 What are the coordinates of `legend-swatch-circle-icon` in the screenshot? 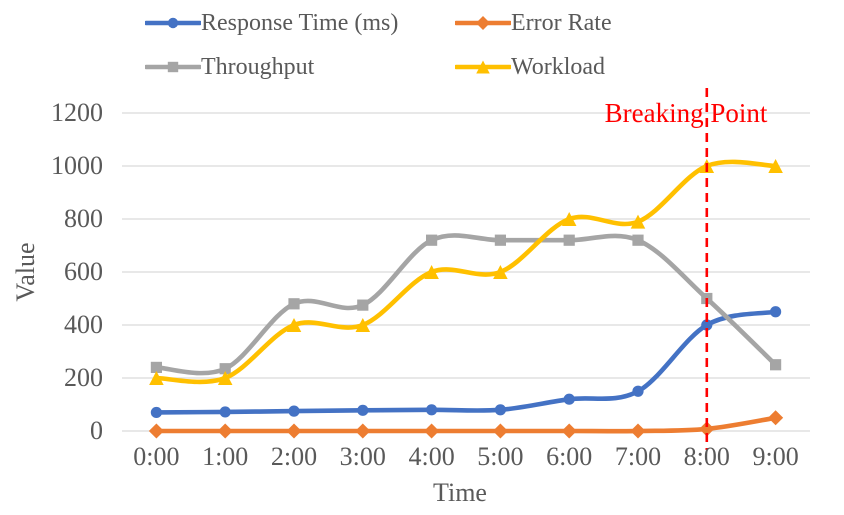 It's located at (173, 23).